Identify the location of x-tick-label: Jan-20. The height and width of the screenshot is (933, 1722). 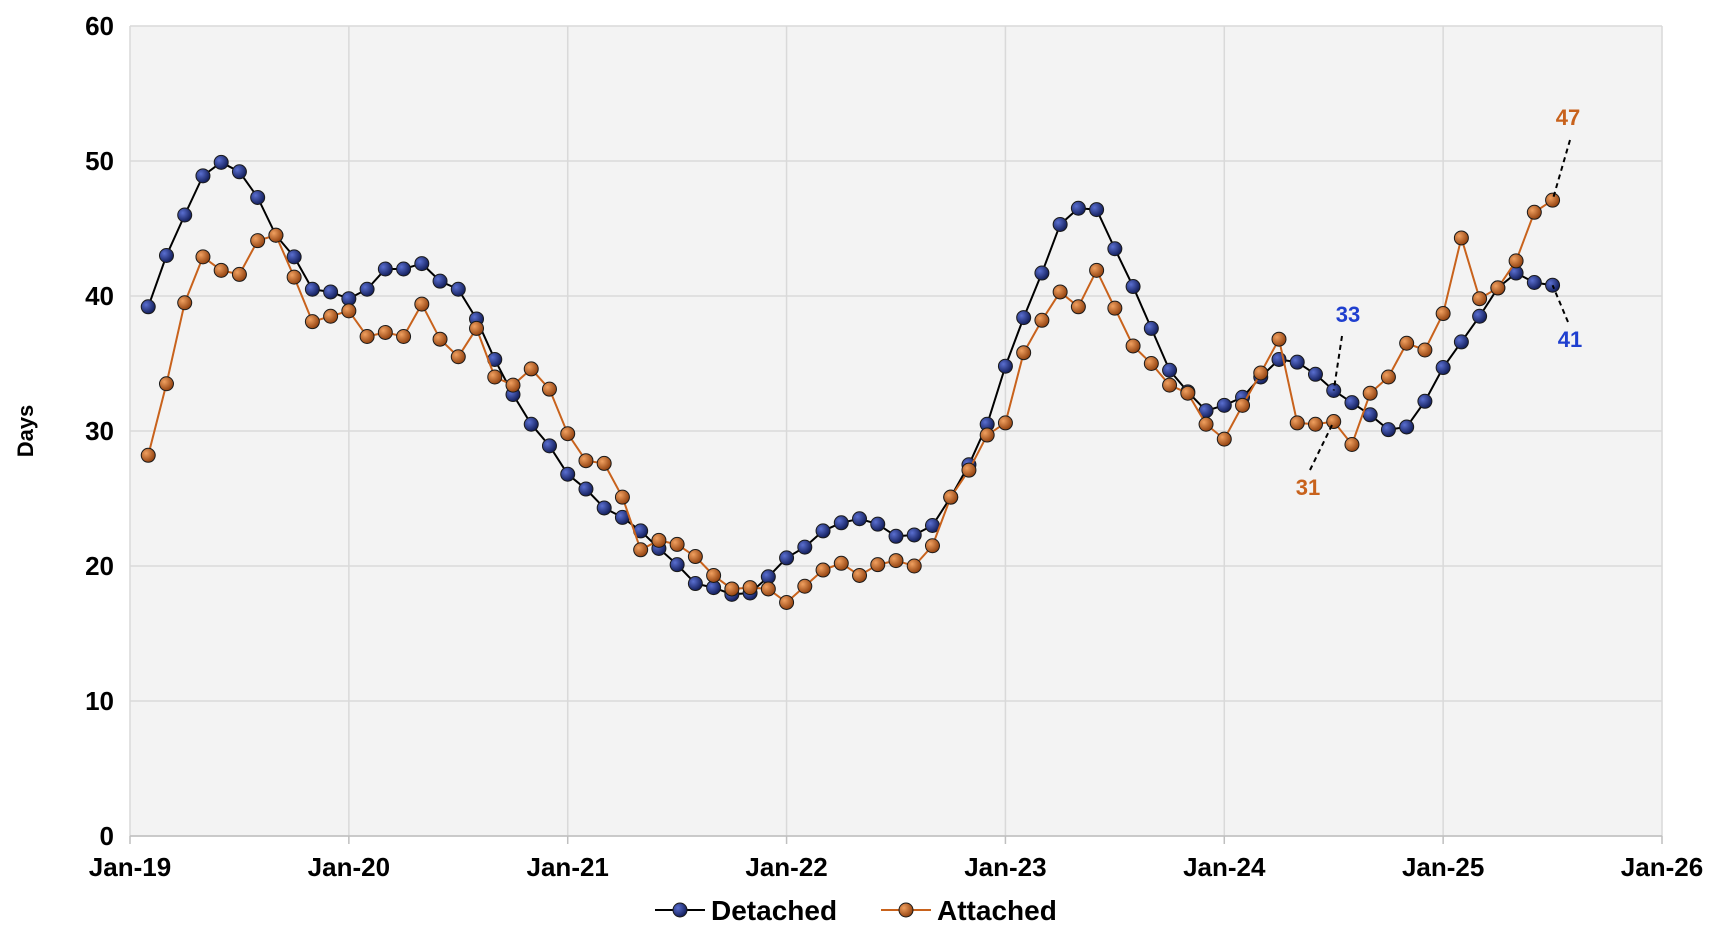
(349, 867).